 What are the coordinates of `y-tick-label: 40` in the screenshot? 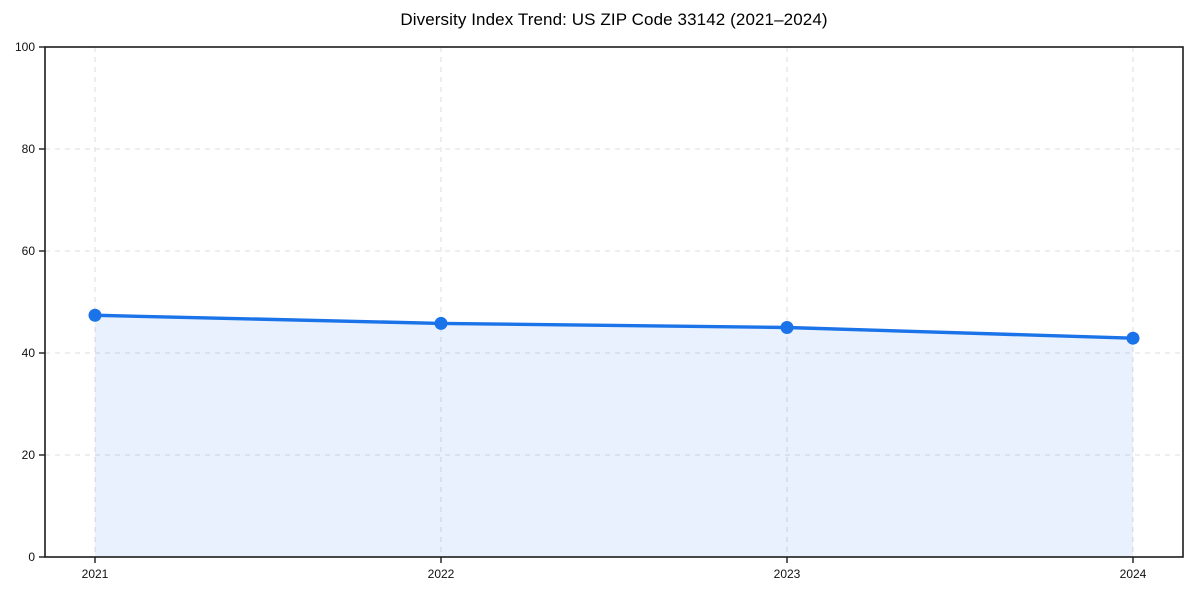 It's located at (29, 353).